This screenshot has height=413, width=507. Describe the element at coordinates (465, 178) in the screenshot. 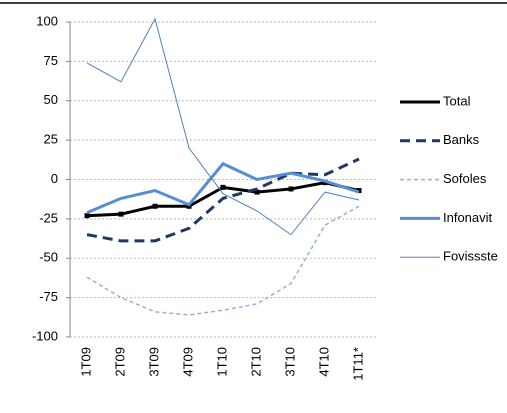

I see `legend-label: Sofoles` at that location.